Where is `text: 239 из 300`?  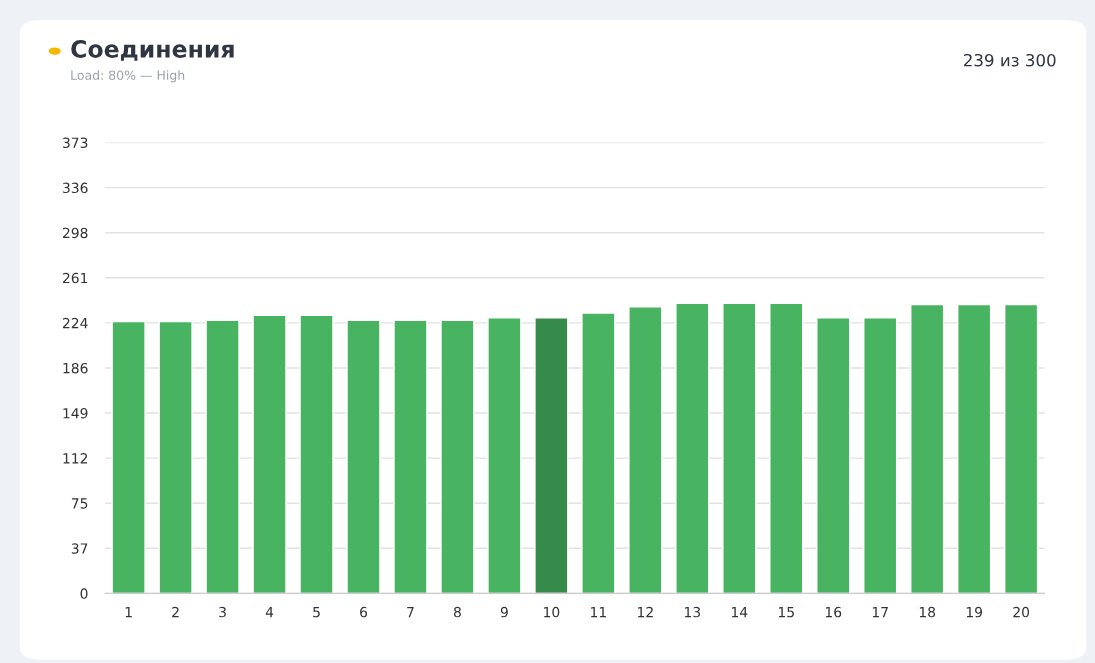
text: 239 из 300 is located at coordinates (1009, 60).